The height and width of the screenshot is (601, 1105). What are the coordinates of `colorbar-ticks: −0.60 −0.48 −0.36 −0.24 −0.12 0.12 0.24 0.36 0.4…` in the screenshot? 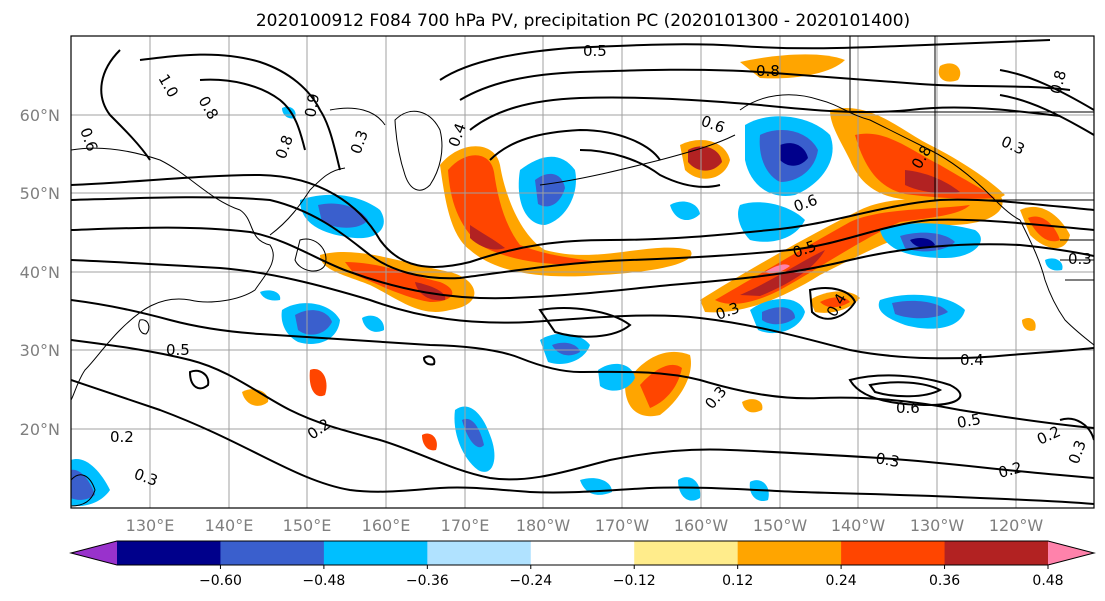 It's located at (631, 577).